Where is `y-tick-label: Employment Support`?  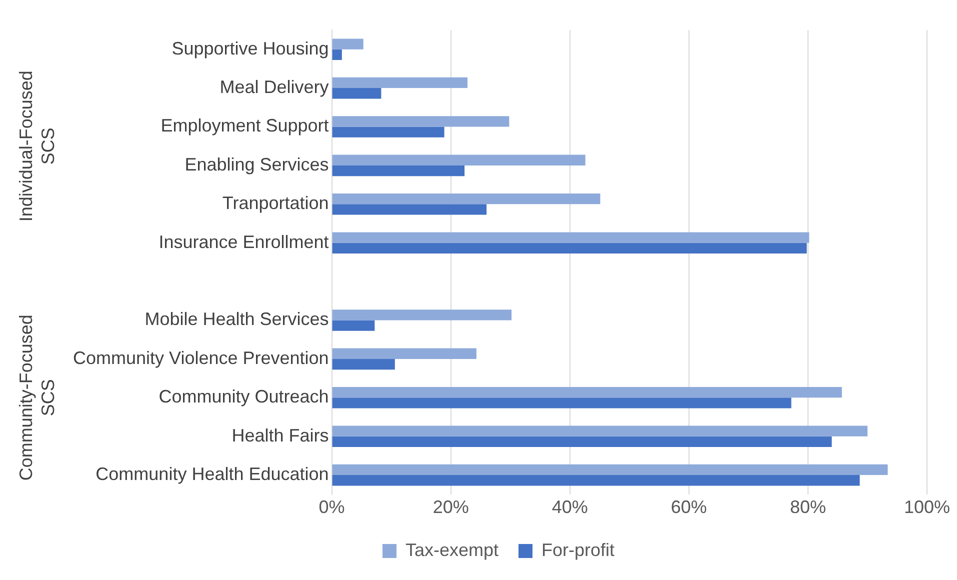
y-tick-label: Employment Support is located at coordinates (244, 126).